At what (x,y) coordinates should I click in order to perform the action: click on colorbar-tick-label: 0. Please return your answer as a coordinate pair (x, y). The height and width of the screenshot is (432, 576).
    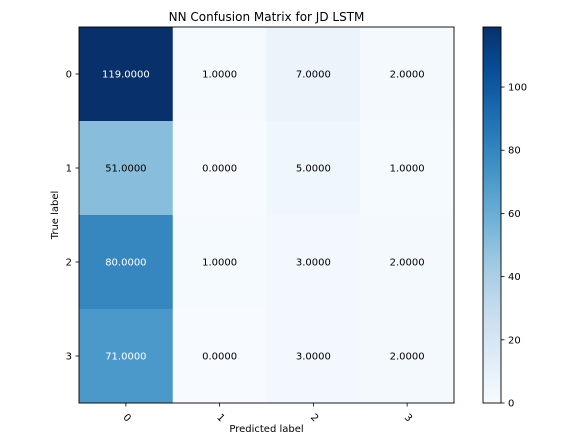
    Looking at the image, I should click on (511, 404).